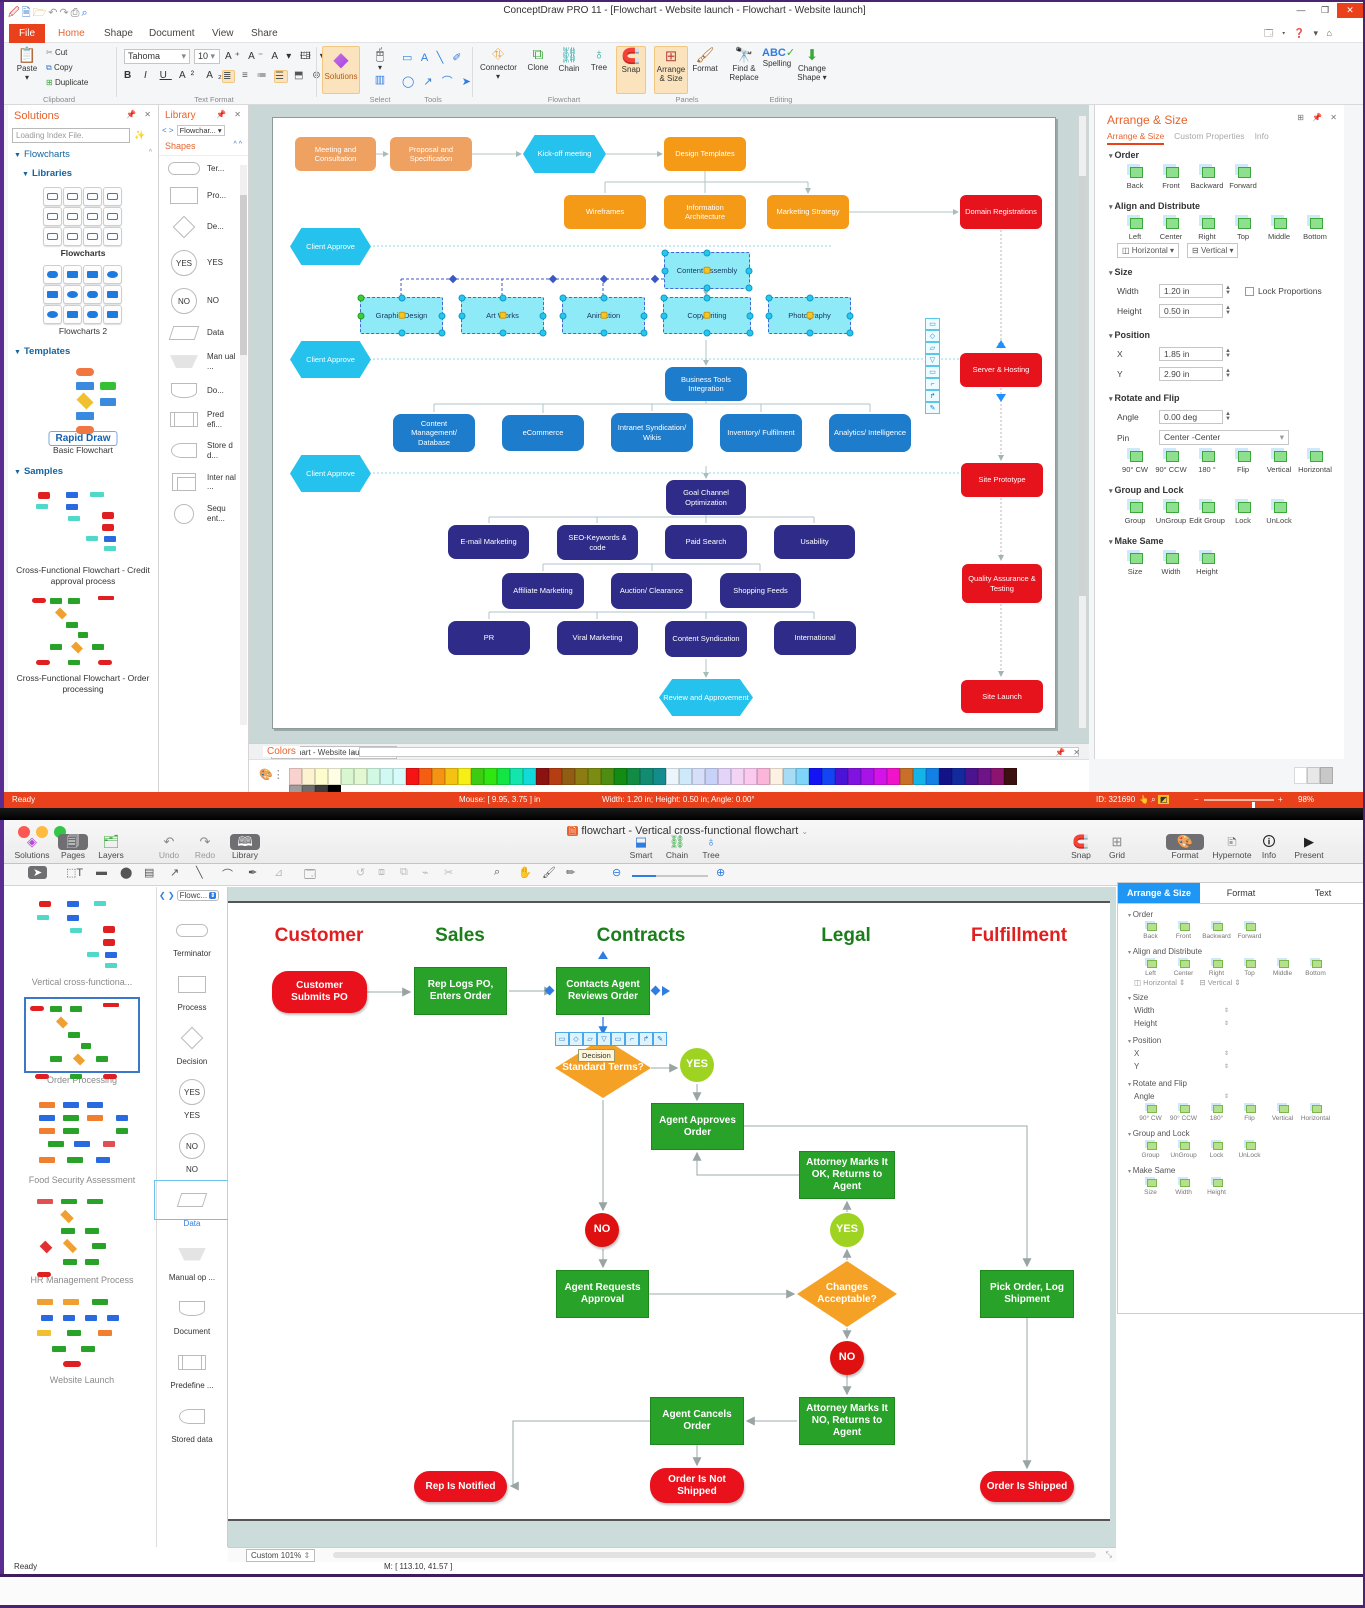  Describe the element at coordinates (341, 70) in the screenshot. I see `solutions-button: ◆ Solutions` at that location.